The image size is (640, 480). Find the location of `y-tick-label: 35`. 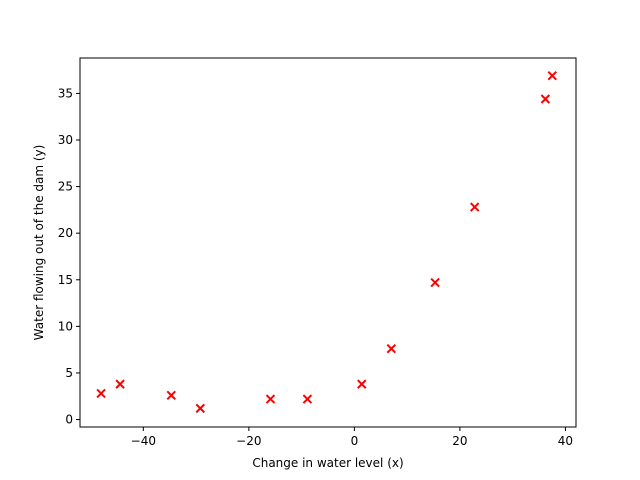

y-tick-label: 35 is located at coordinates (65, 93).